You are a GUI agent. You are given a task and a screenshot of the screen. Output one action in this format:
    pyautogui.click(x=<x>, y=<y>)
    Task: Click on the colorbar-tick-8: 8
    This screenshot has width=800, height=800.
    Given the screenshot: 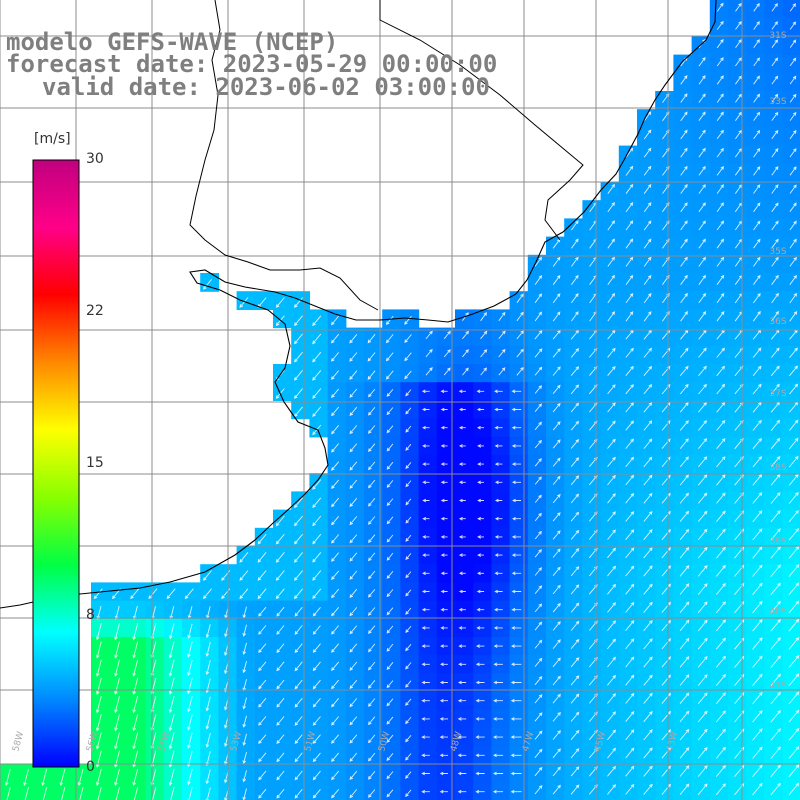 What is the action you would take?
    pyautogui.click(x=90, y=615)
    